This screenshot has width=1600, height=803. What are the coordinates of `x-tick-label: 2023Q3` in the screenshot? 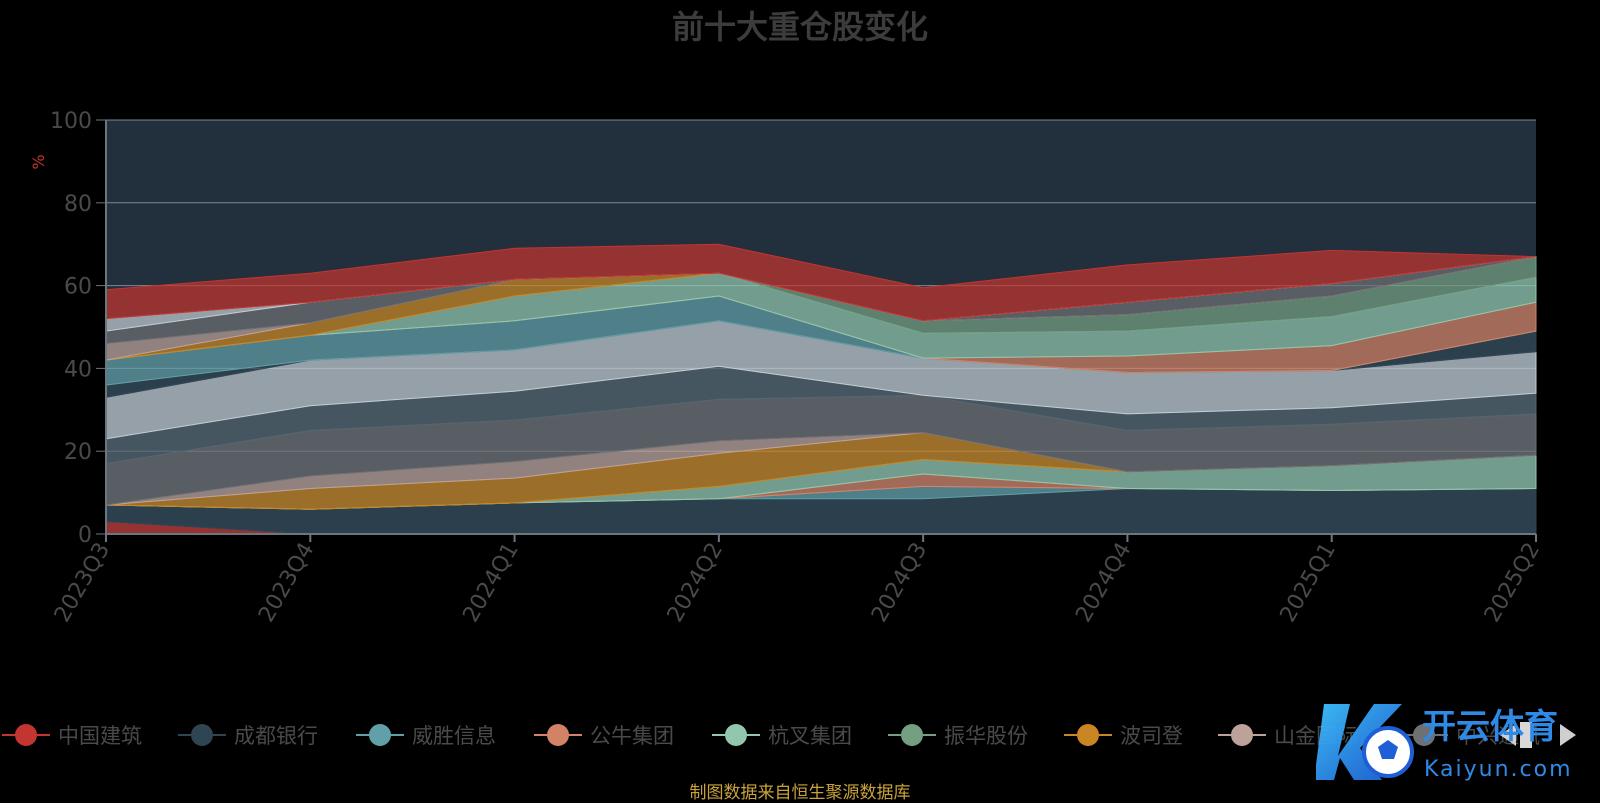 It's located at (82, 583).